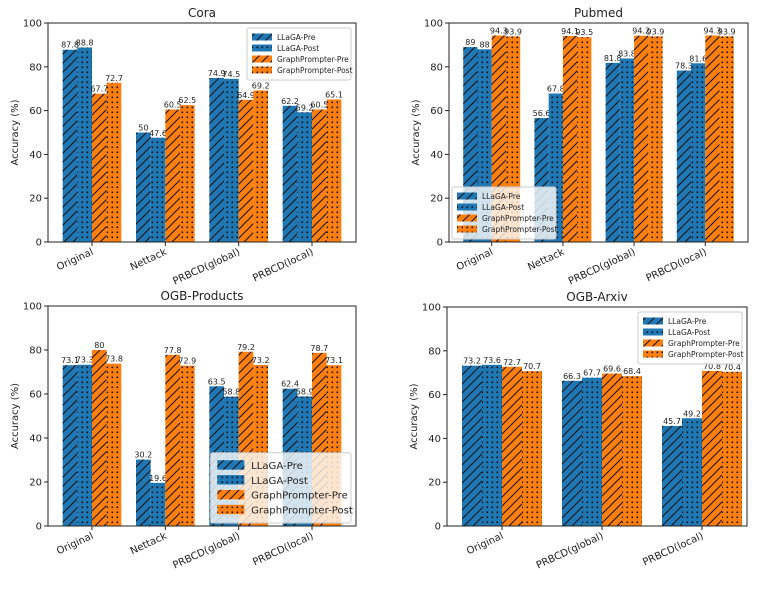 The height and width of the screenshot is (612, 761). What do you see at coordinates (85, 43) in the screenshot?
I see `data-label: 88.8` at bounding box center [85, 43].